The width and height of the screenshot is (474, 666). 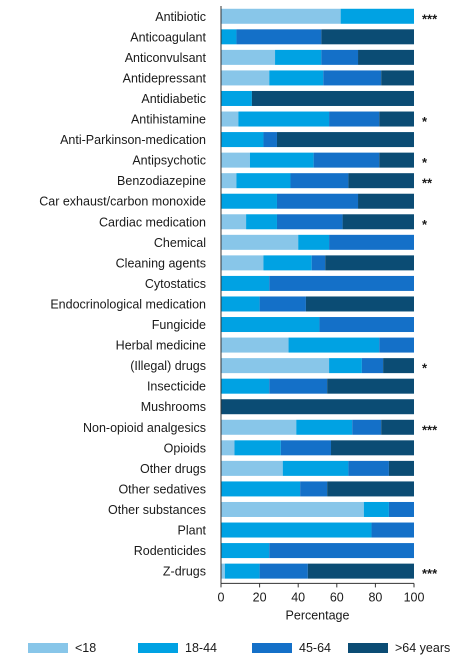 What do you see at coordinates (128, 304) in the screenshot?
I see `category-label: Endocrinological medication` at bounding box center [128, 304].